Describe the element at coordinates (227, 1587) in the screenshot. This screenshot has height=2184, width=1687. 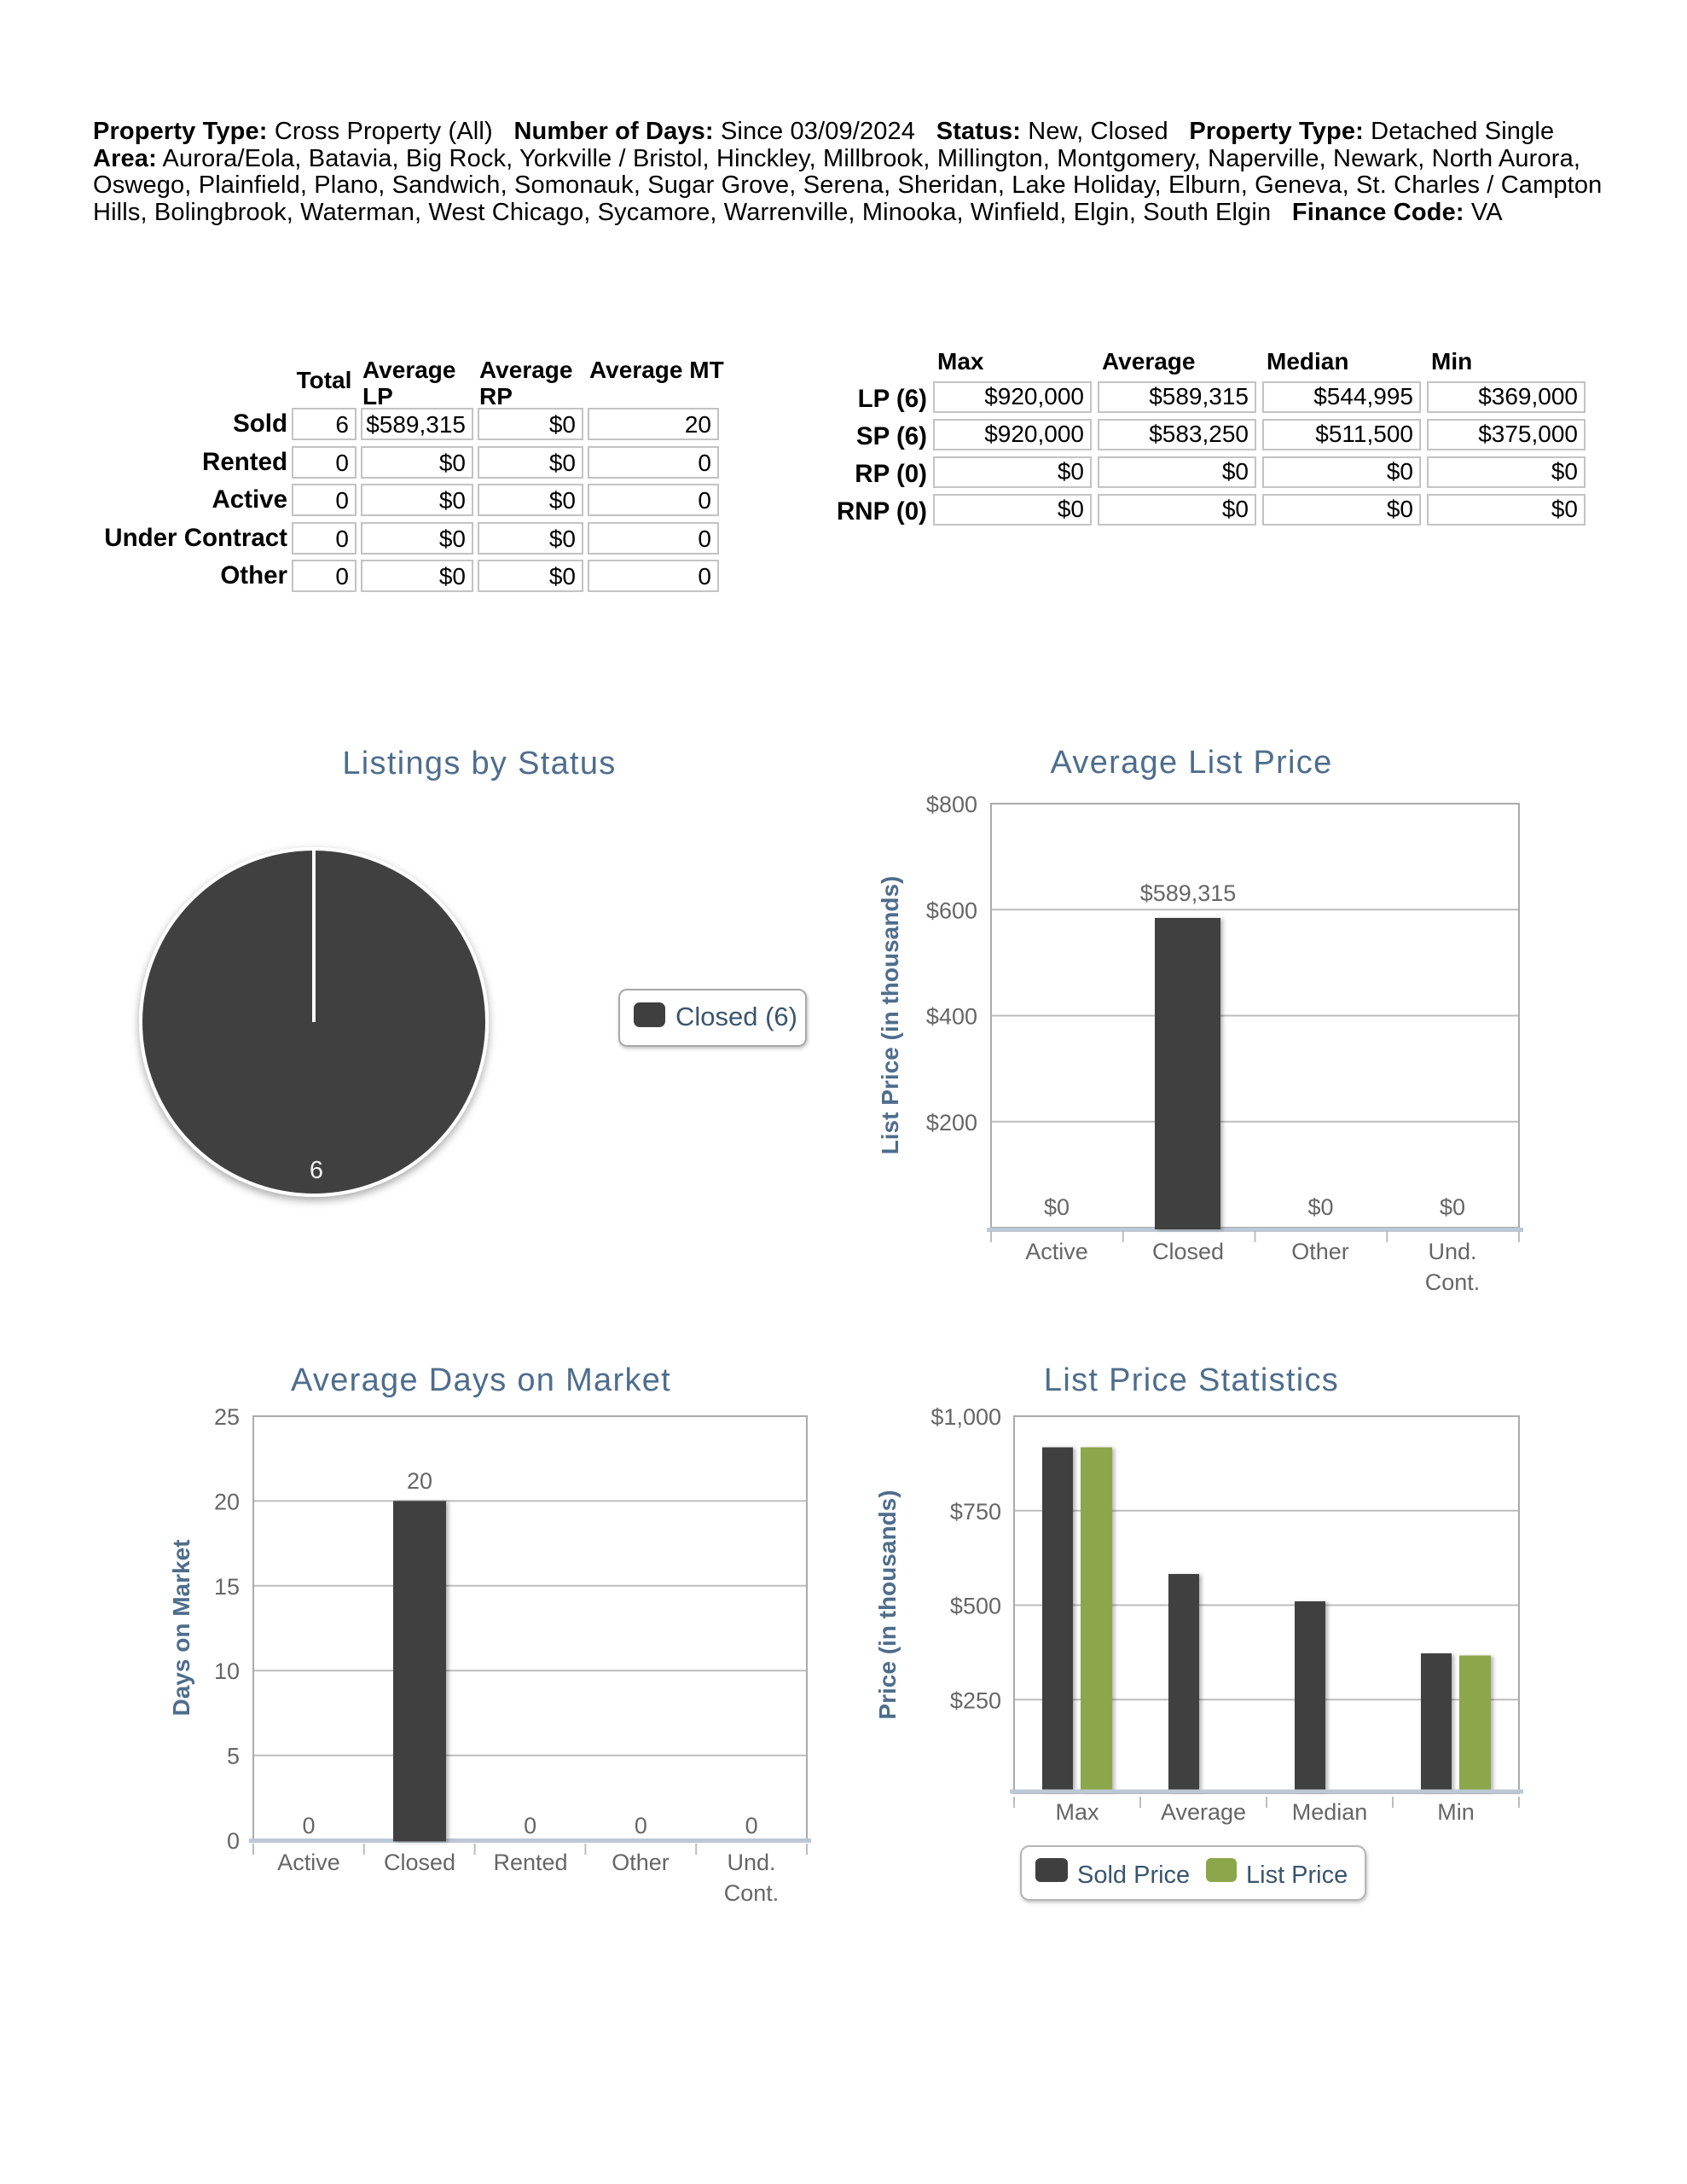
I see `svg-text: 15` at that location.